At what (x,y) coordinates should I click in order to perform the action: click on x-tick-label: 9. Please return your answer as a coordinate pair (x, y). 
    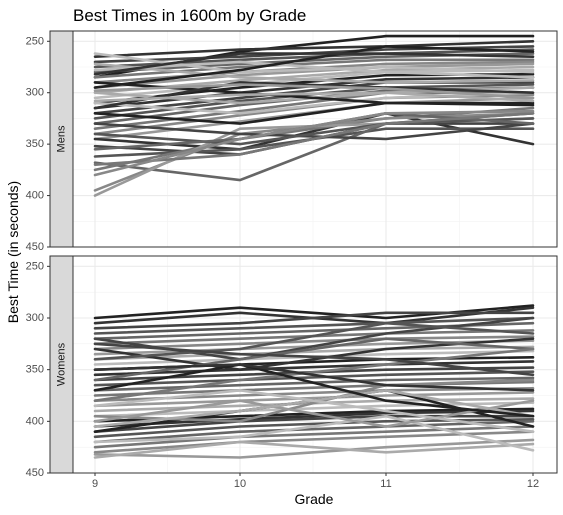
    Looking at the image, I should click on (95, 484).